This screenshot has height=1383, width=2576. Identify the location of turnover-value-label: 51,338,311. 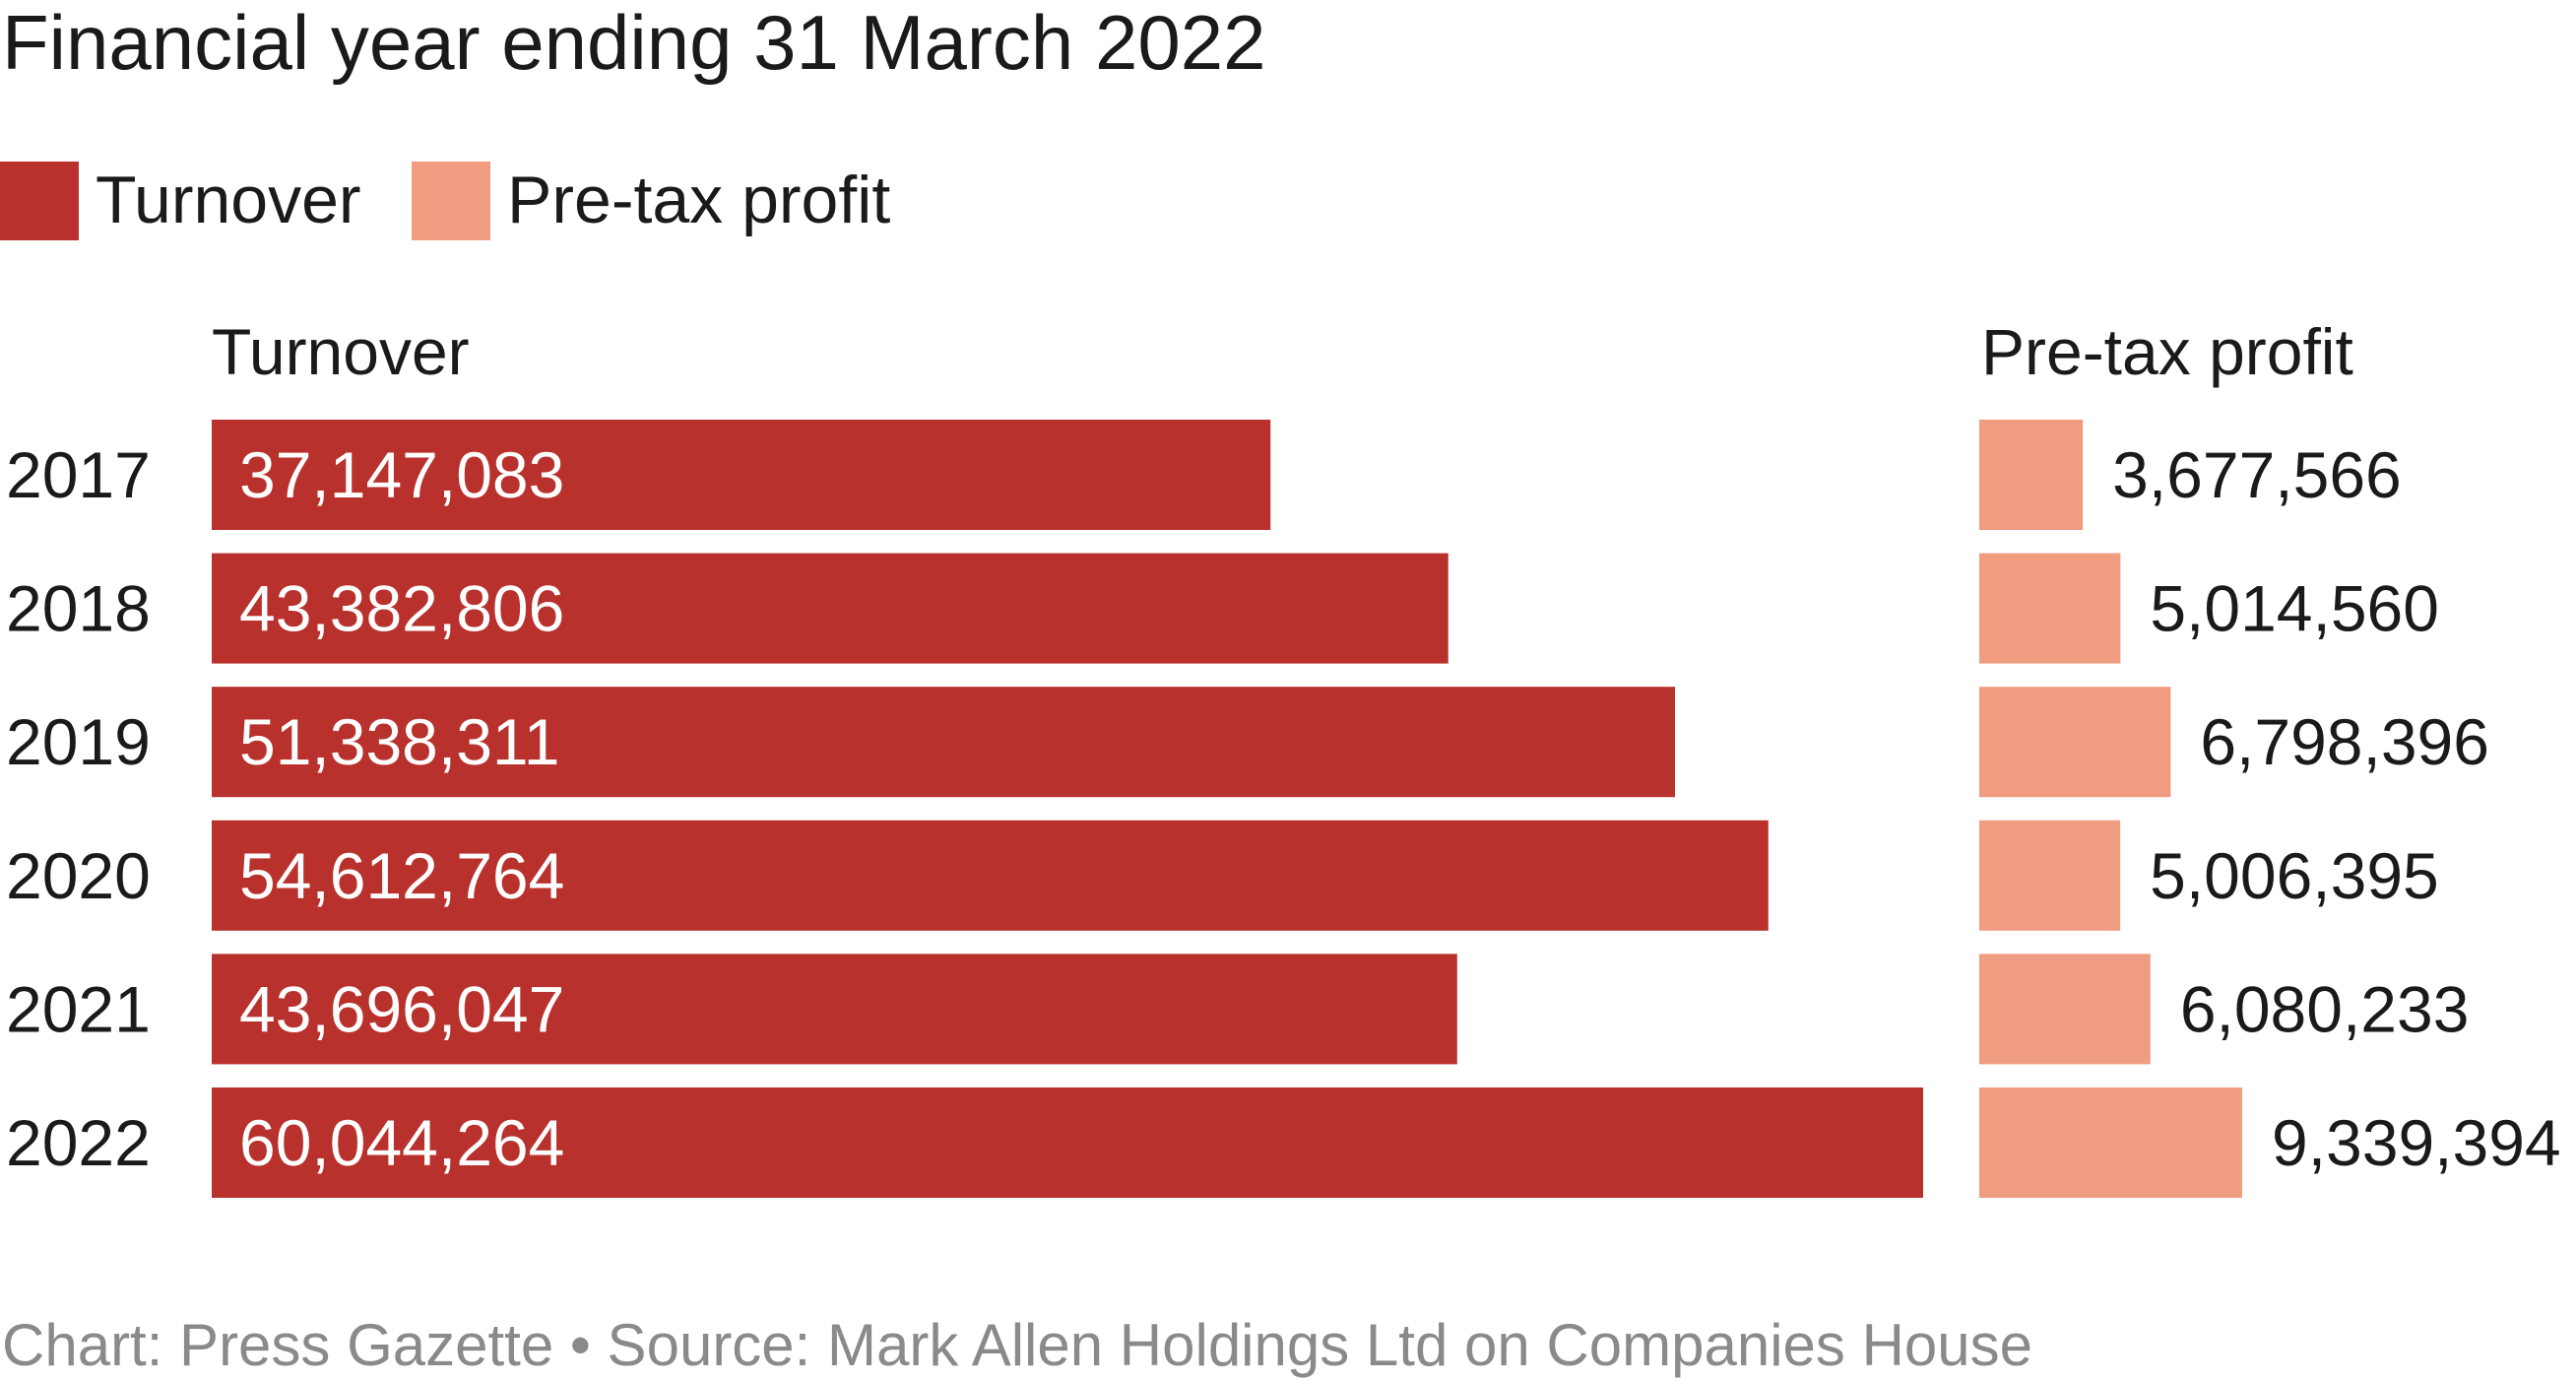
(399, 741).